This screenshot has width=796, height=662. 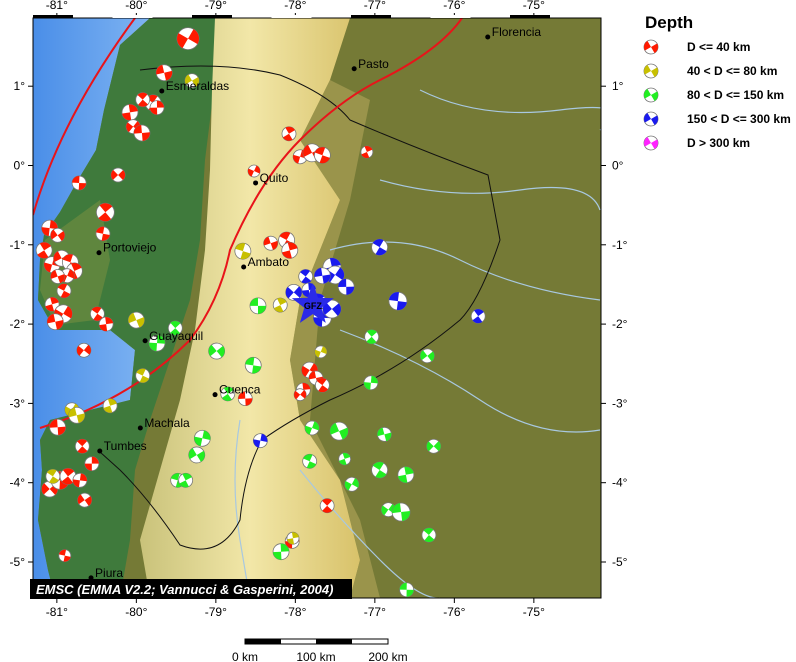 I want to click on city-cuenca: Cuenca, so click(x=236, y=390).